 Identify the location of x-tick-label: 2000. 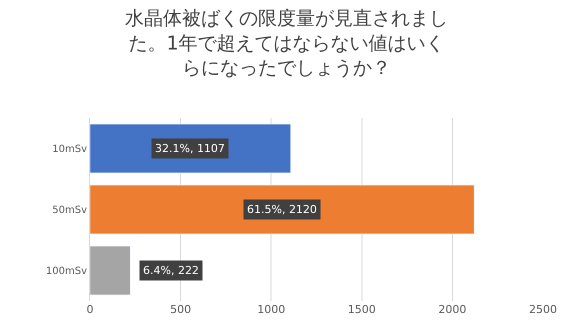
(452, 309).